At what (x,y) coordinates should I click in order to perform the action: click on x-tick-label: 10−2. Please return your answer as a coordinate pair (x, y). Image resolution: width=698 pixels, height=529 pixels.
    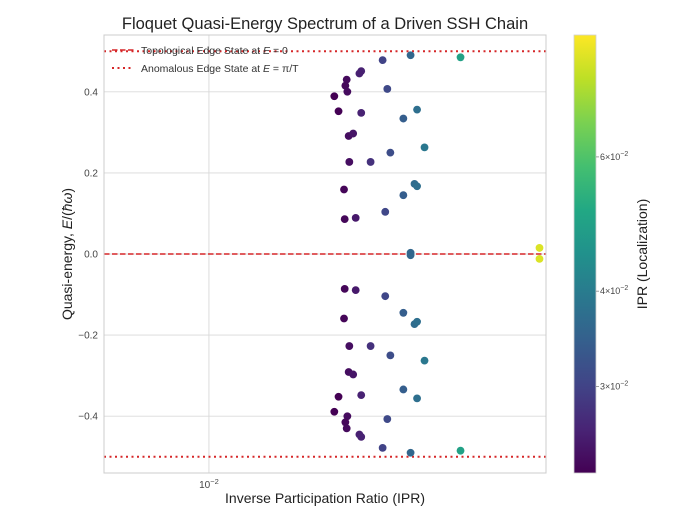
    Looking at the image, I should click on (209, 484).